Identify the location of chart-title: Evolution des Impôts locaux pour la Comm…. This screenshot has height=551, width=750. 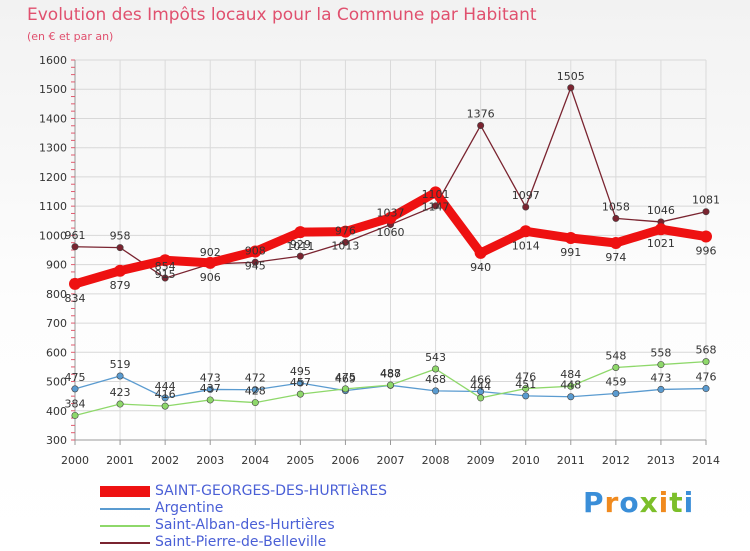
(282, 15).